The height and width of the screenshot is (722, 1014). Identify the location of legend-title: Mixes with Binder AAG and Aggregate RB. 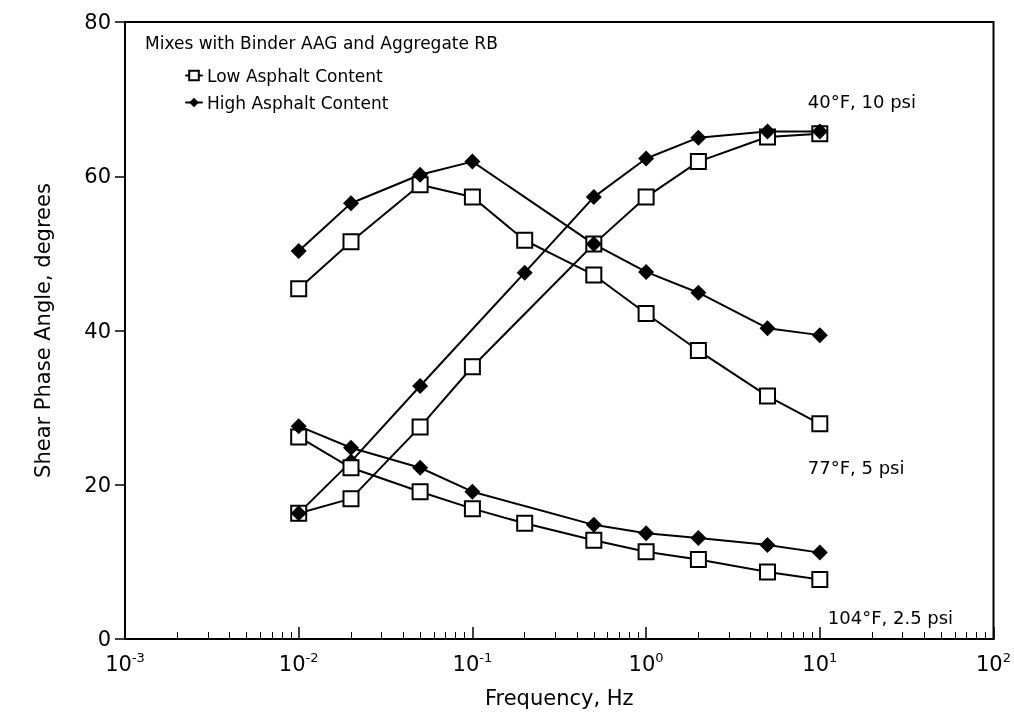
(321, 42).